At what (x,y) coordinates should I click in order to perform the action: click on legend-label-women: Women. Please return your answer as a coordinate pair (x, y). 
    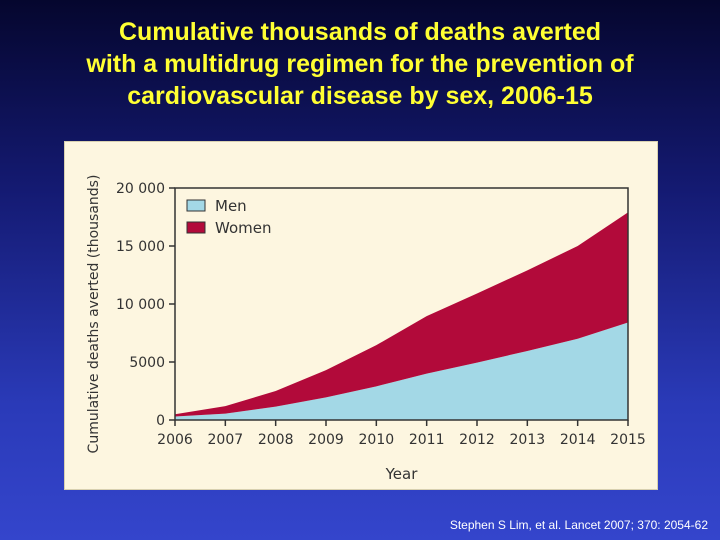
    Looking at the image, I should click on (243, 228).